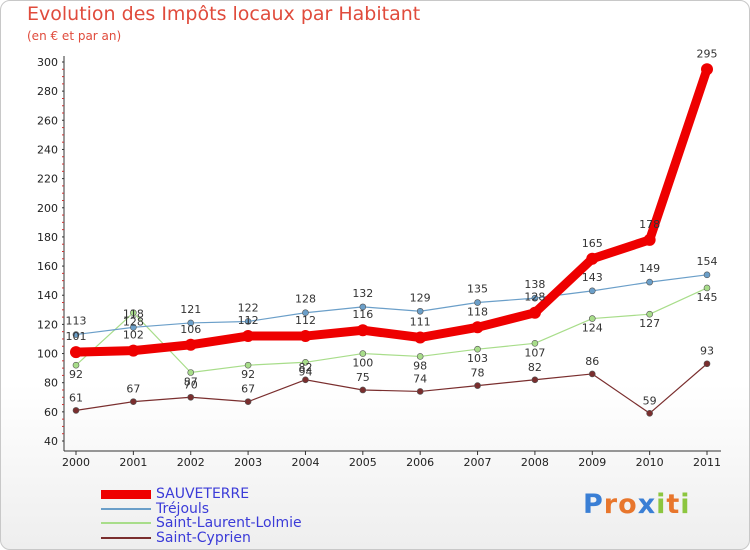 The width and height of the screenshot is (750, 550). I want to click on y-tick-label: 100, so click(47, 354).